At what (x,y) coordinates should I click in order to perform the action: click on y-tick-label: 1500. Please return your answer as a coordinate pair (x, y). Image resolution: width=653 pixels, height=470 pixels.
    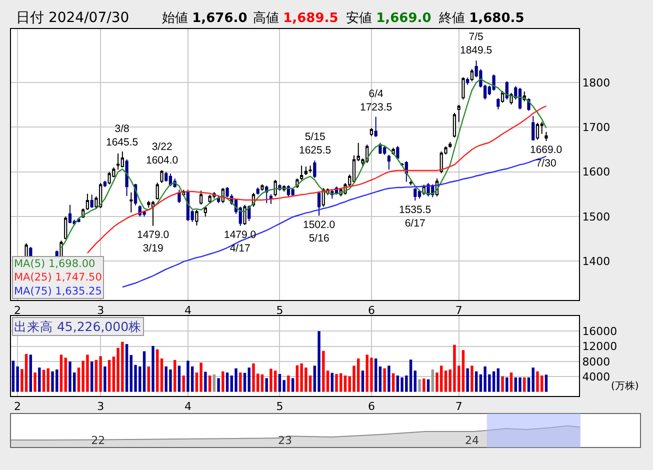
    Looking at the image, I should click on (596, 217).